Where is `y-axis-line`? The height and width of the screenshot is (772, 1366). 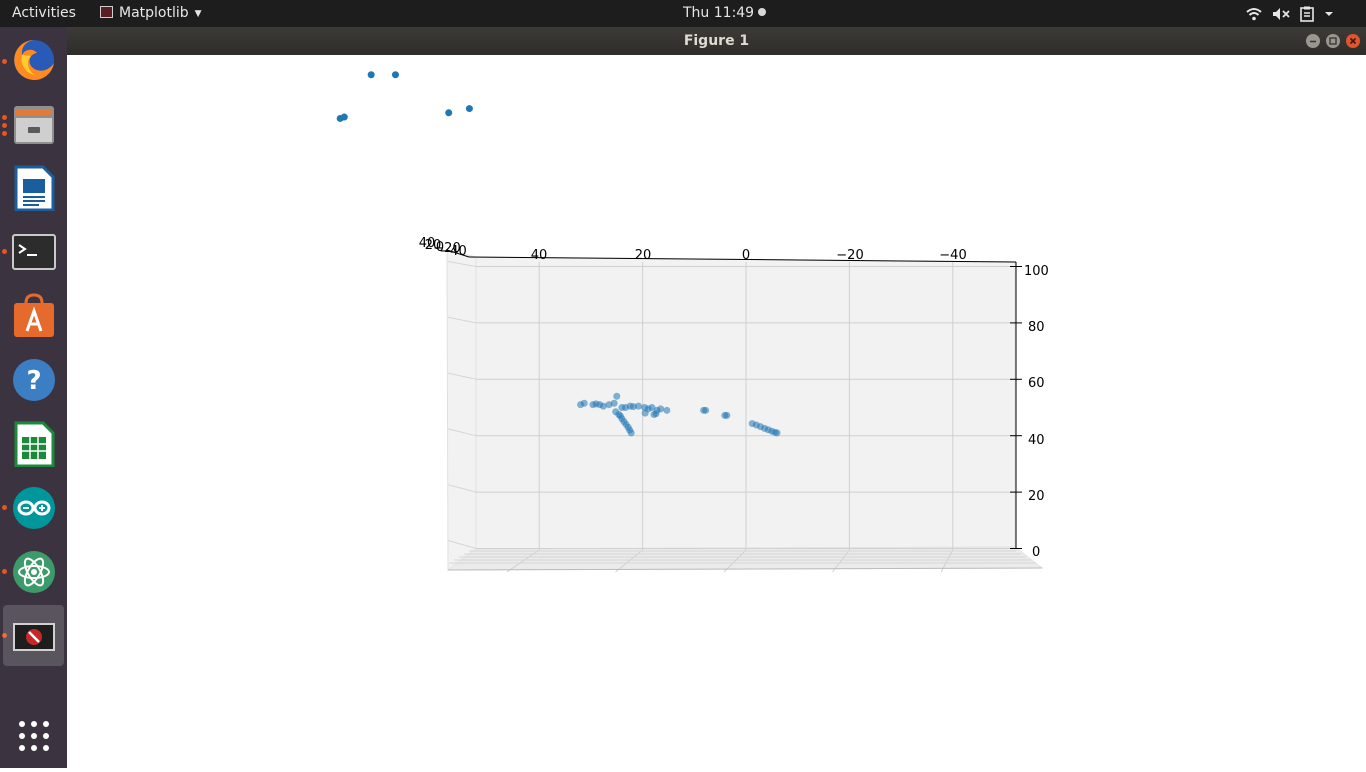 y-axis-line is located at coordinates (458, 253).